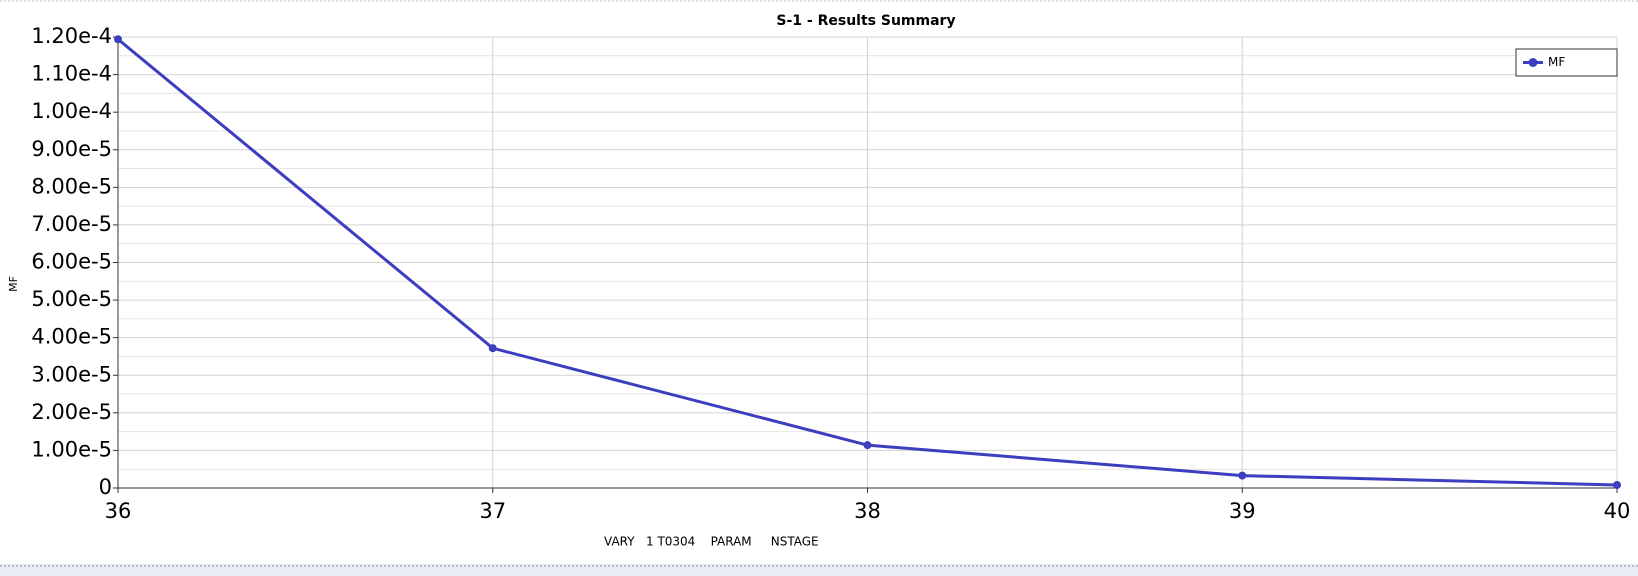  I want to click on y-tick-label: 8.00e-5, so click(71, 186).